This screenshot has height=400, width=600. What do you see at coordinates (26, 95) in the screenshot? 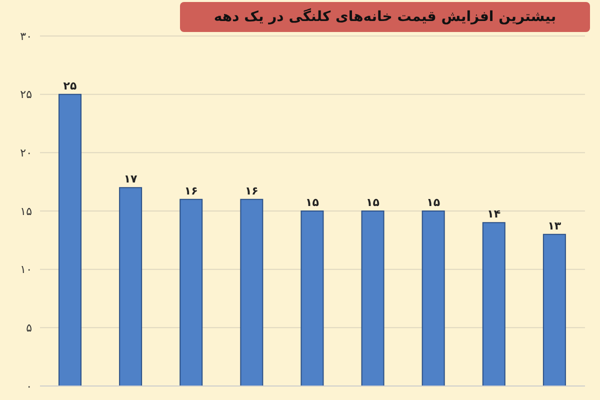
I see `y-tick-label: ۲۵` at bounding box center [26, 95].